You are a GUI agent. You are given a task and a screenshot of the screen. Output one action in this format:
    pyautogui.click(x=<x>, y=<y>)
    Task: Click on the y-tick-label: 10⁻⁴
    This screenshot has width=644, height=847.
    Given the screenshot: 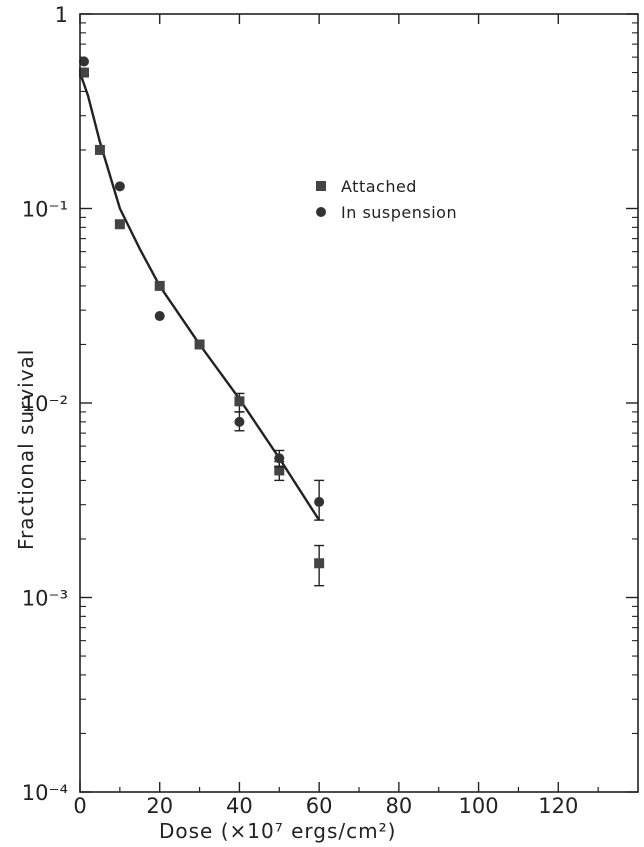 What is the action you would take?
    pyautogui.click(x=45, y=793)
    